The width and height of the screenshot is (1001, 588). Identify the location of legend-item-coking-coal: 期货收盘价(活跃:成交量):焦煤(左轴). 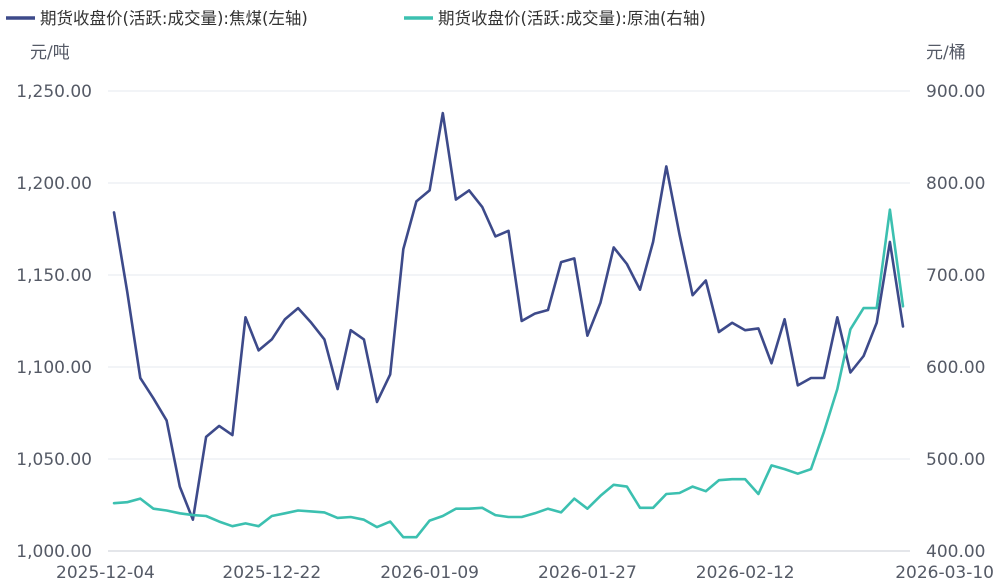
(157, 18).